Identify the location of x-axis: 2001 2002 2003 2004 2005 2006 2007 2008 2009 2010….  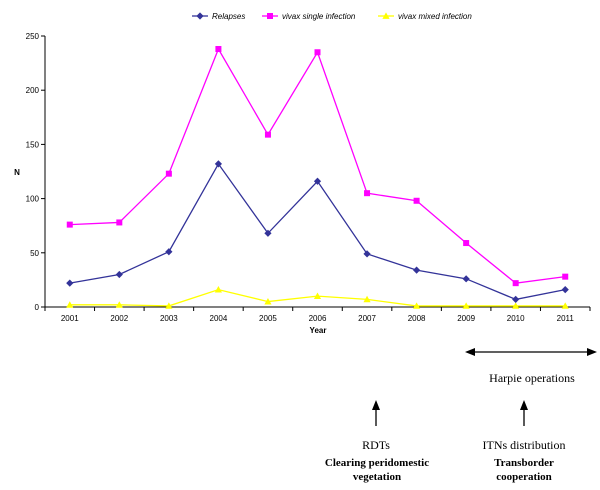
(317, 314).